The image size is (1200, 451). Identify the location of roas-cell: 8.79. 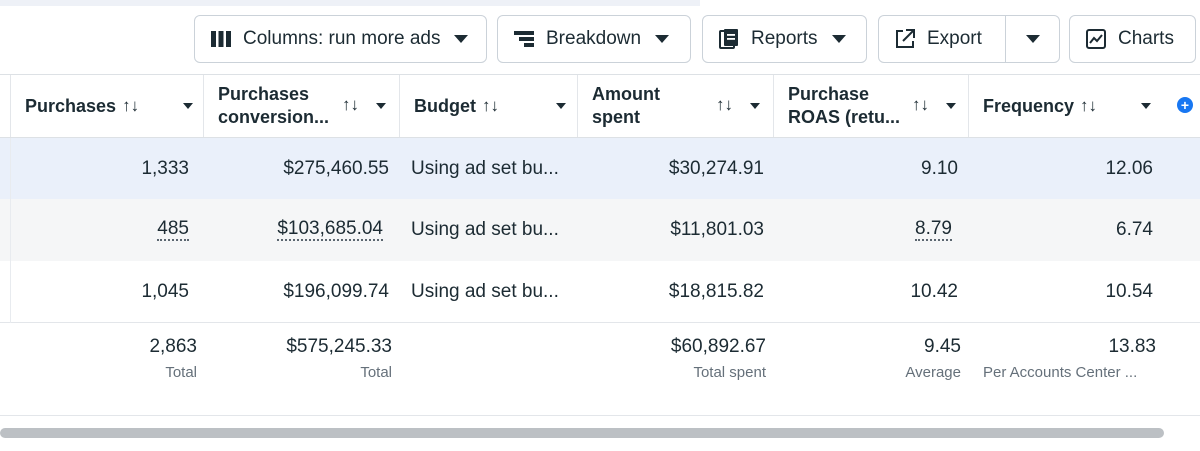
(863, 230).